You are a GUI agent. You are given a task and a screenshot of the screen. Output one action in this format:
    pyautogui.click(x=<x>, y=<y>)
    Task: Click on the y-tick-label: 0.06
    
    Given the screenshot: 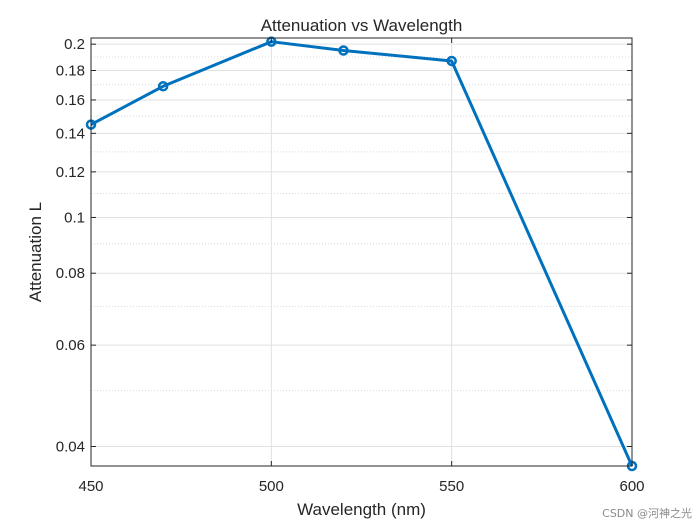 What is the action you would take?
    pyautogui.click(x=70, y=345)
    